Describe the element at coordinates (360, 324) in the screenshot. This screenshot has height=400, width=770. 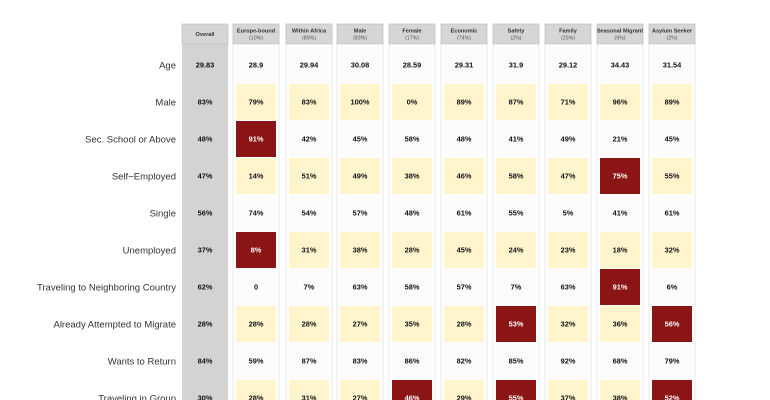
I see `cell-value: 27%` at that location.